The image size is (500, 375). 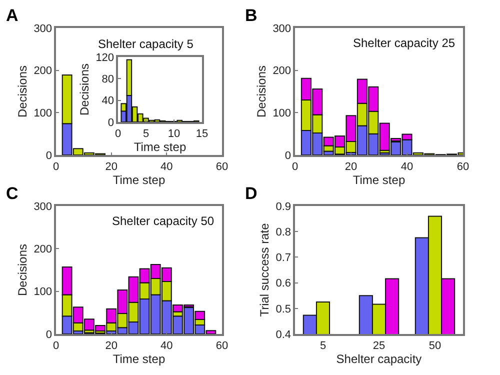 What do you see at coordinates (251, 15) in the screenshot?
I see `text: B` at bounding box center [251, 15].